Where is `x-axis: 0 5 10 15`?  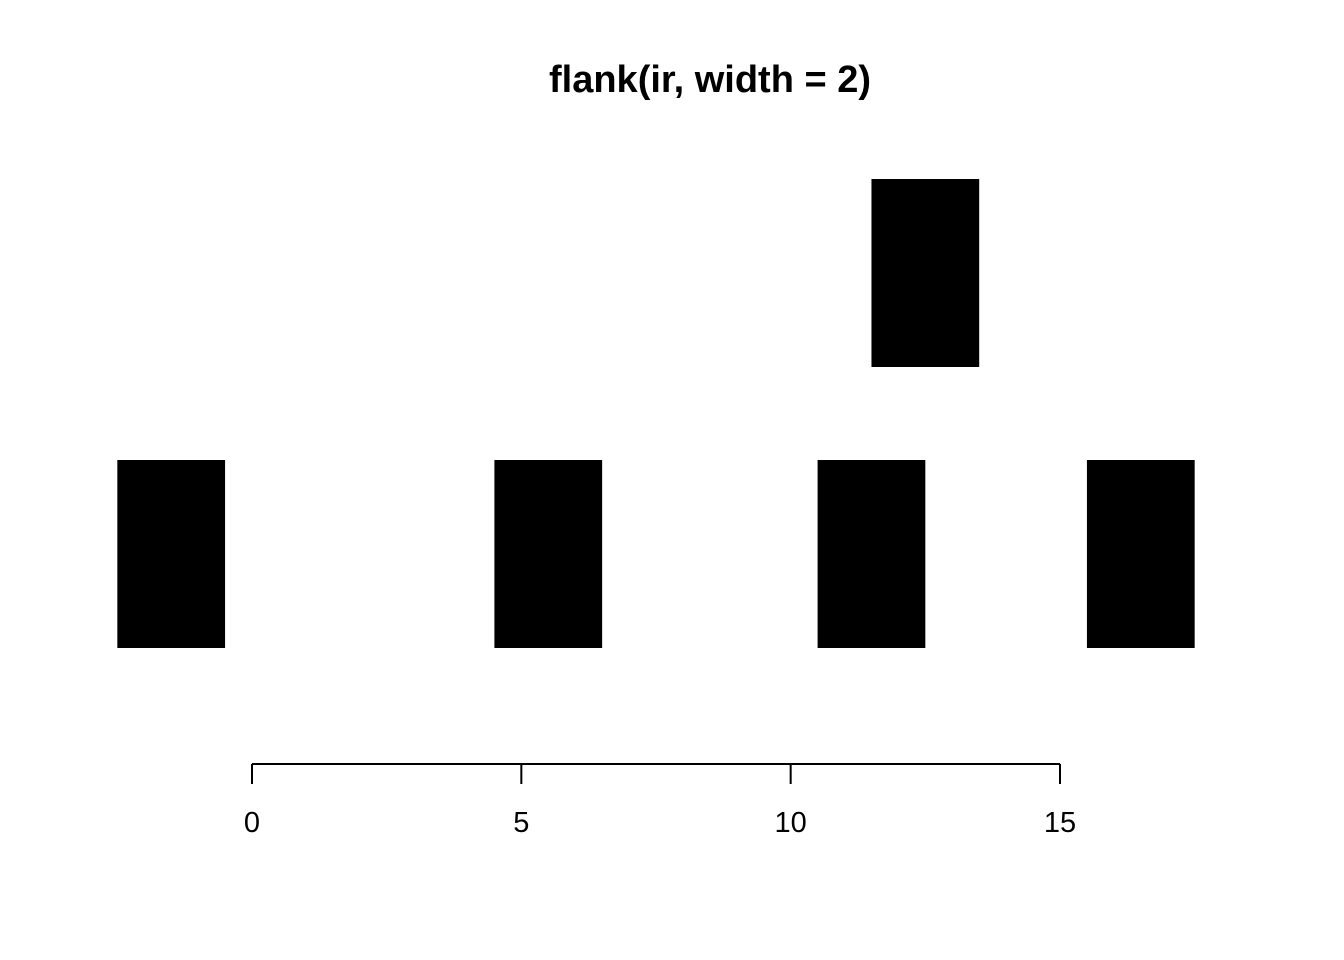
x-axis: 0 5 10 15 is located at coordinates (660, 801).